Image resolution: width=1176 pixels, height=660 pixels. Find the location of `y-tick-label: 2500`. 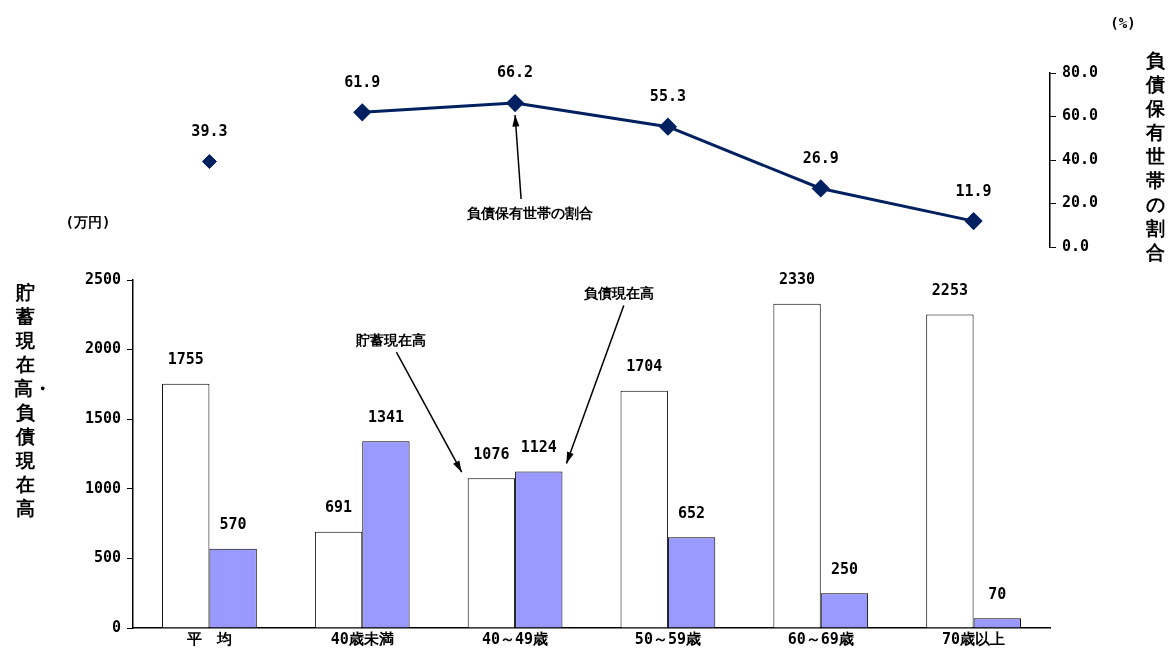

y-tick-label: 2500 is located at coordinates (102, 278).